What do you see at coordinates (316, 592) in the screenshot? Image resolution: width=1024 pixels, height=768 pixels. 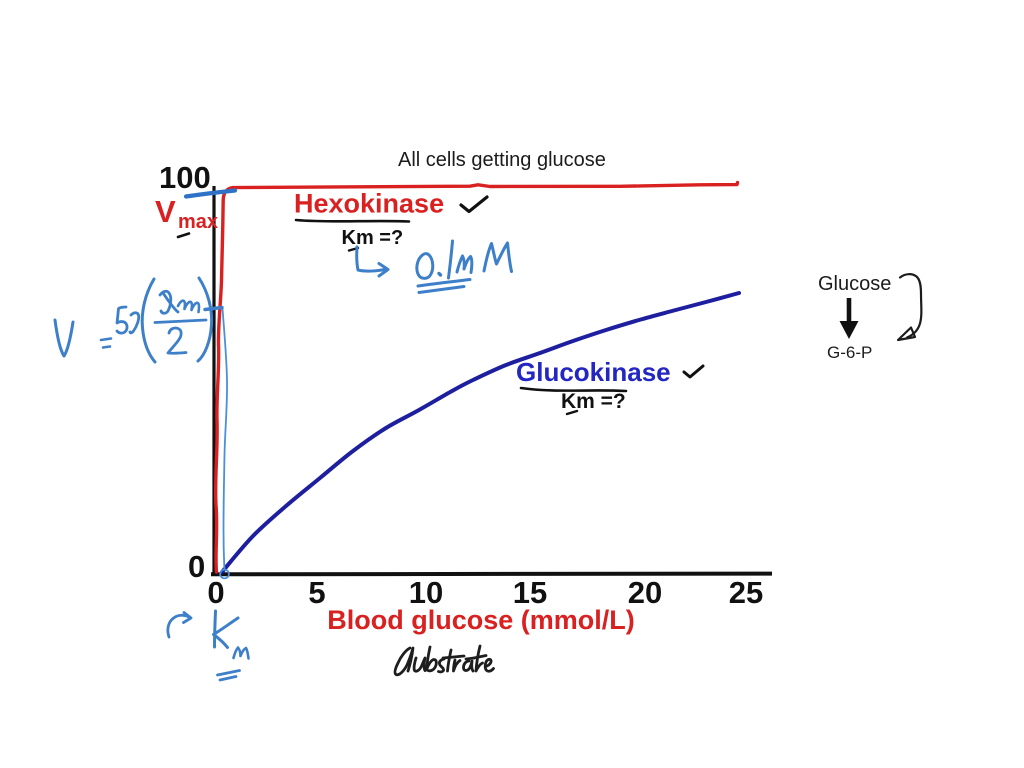 I see `svg-text: 5` at bounding box center [316, 592].